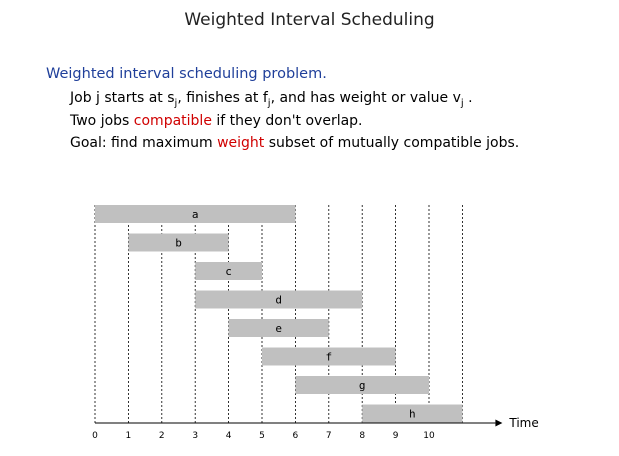  I want to click on job-label-f: f, so click(328, 357).